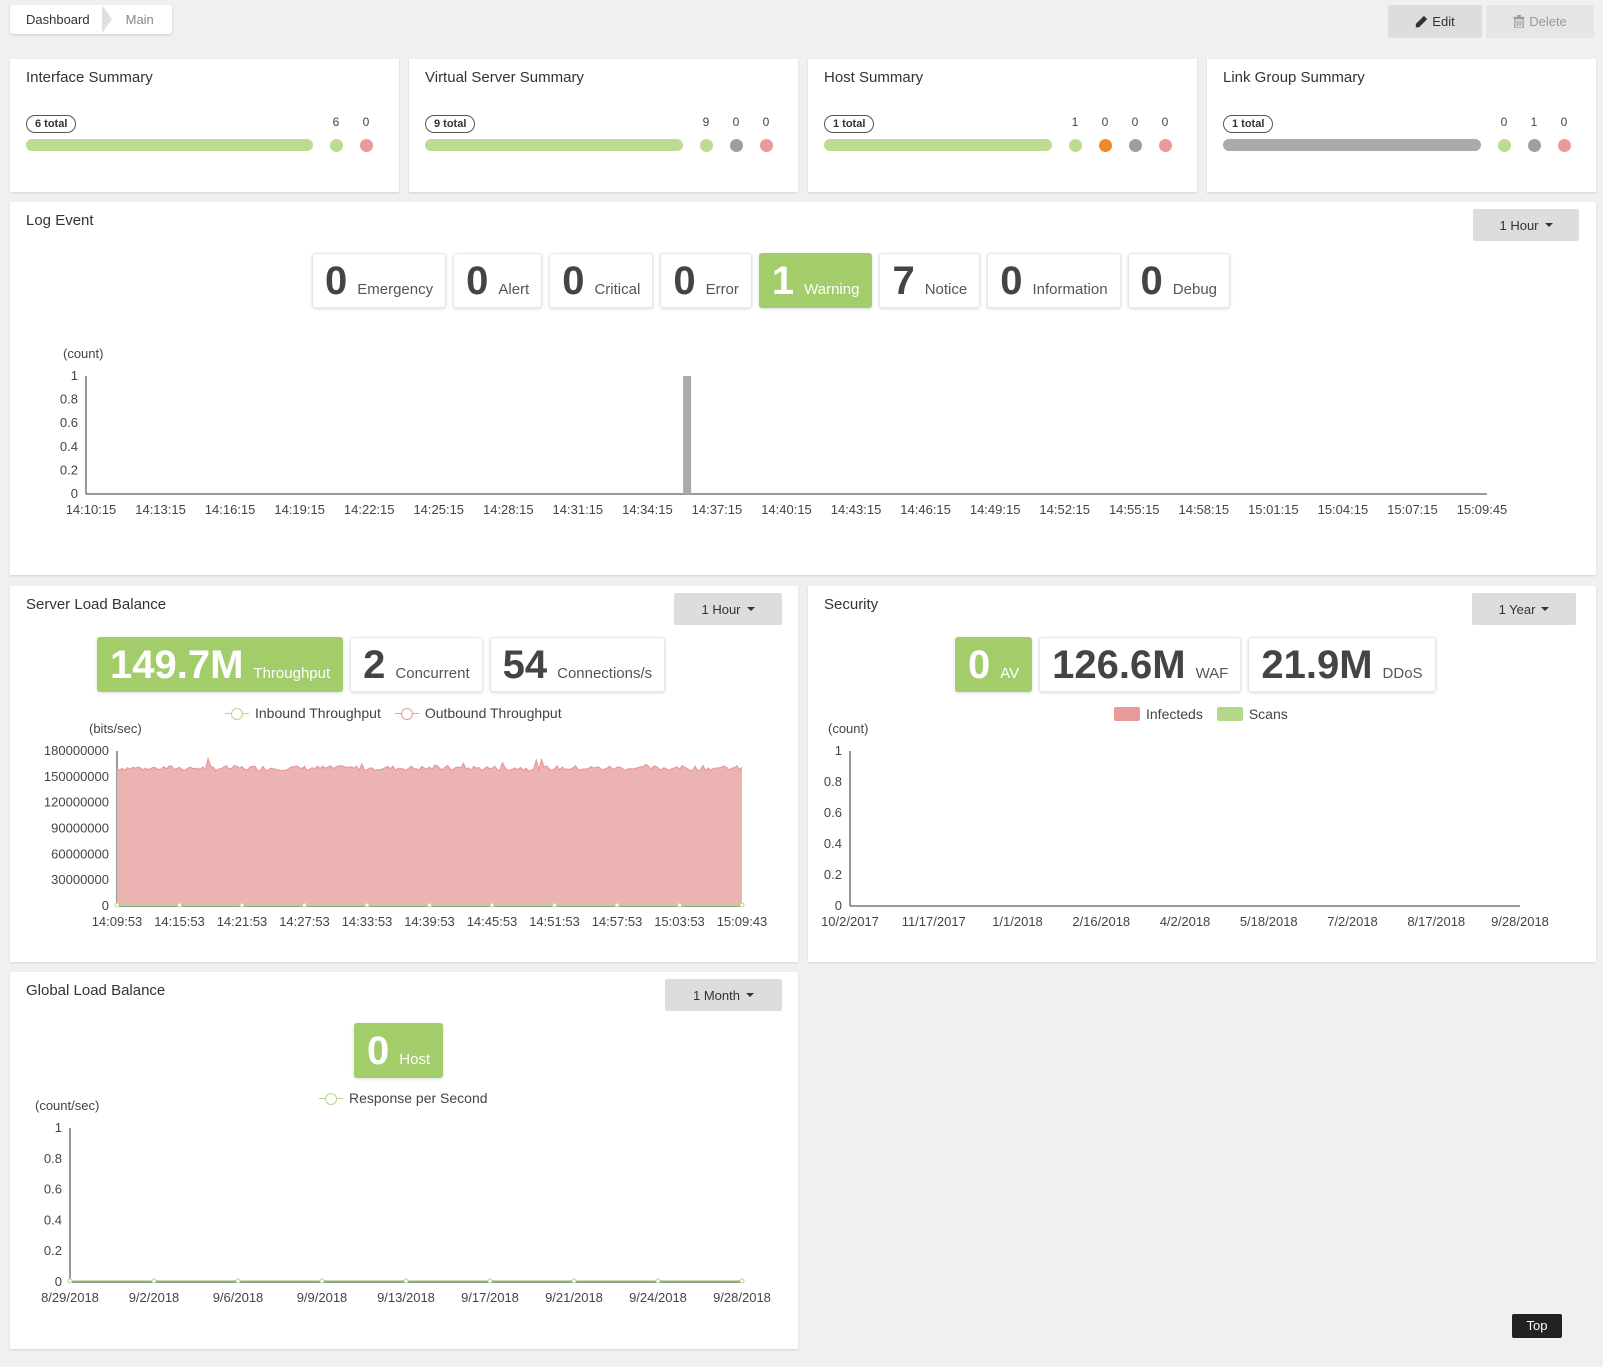  I want to click on x-tick-label: 9/13/2018, so click(406, 1297).